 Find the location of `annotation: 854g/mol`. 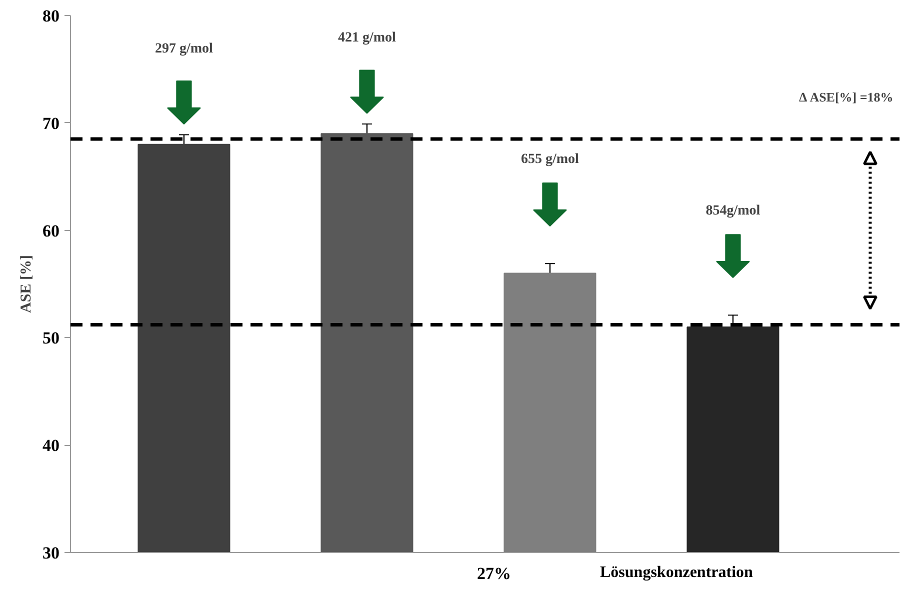

annotation: 854g/mol is located at coordinates (733, 210).